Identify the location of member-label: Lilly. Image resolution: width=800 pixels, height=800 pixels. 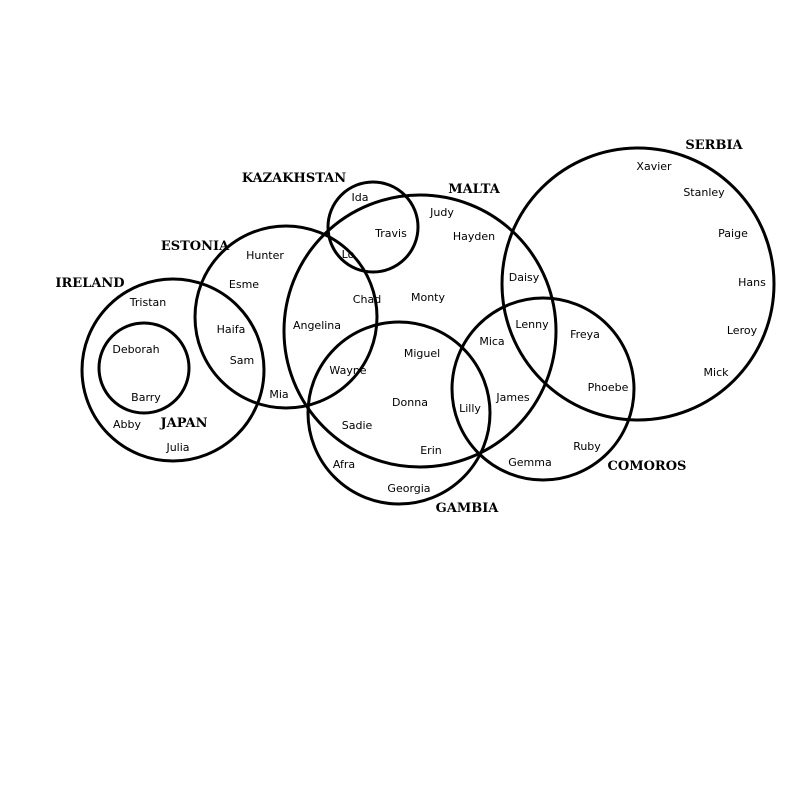
(470, 408).